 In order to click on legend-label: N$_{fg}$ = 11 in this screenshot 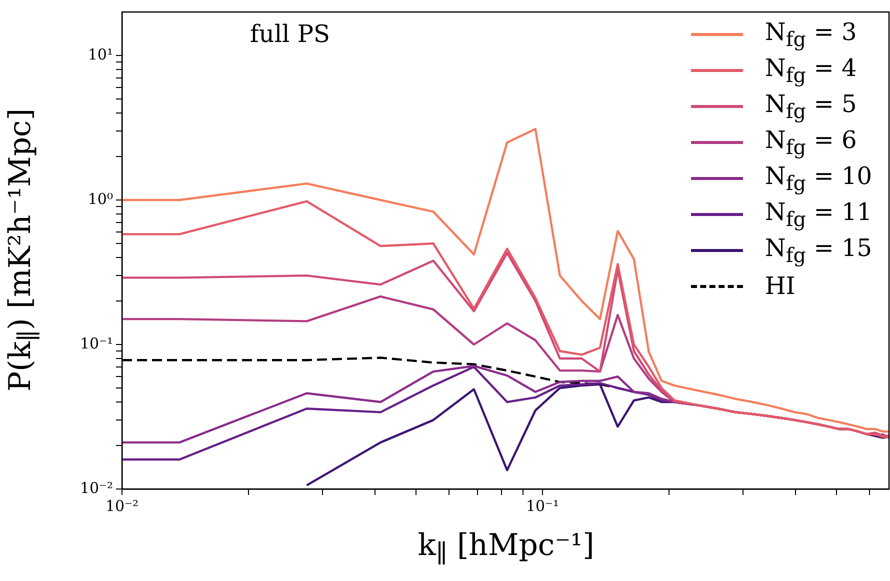, I will do `click(818, 214)`.